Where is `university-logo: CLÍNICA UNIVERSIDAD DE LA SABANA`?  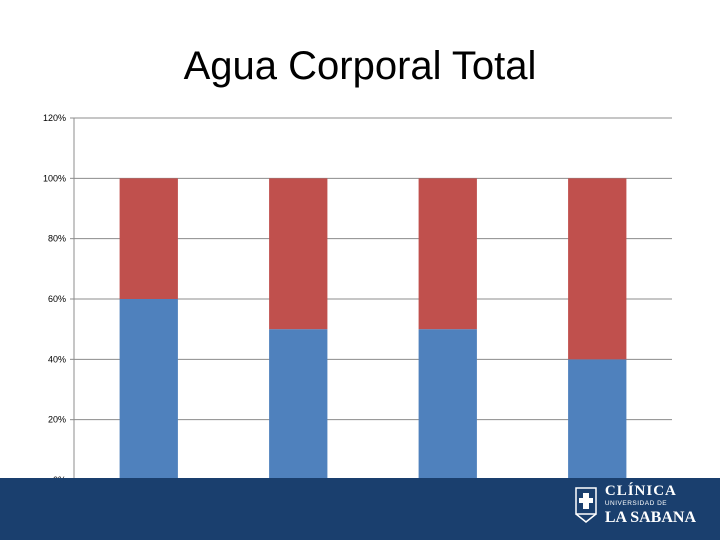 university-logo: CLÍNICA UNIVERSIDAD DE LA SABANA is located at coordinates (634, 505).